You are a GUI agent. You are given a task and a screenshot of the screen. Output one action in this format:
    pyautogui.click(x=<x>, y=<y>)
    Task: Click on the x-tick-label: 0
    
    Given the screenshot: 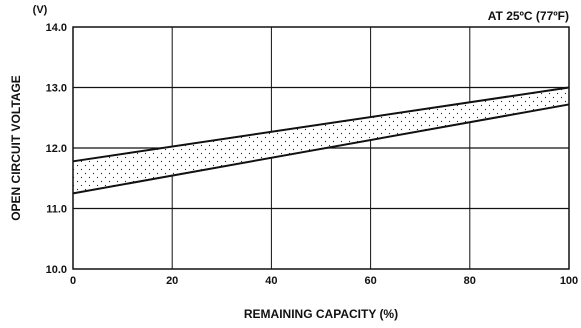 What is the action you would take?
    pyautogui.click(x=73, y=281)
    